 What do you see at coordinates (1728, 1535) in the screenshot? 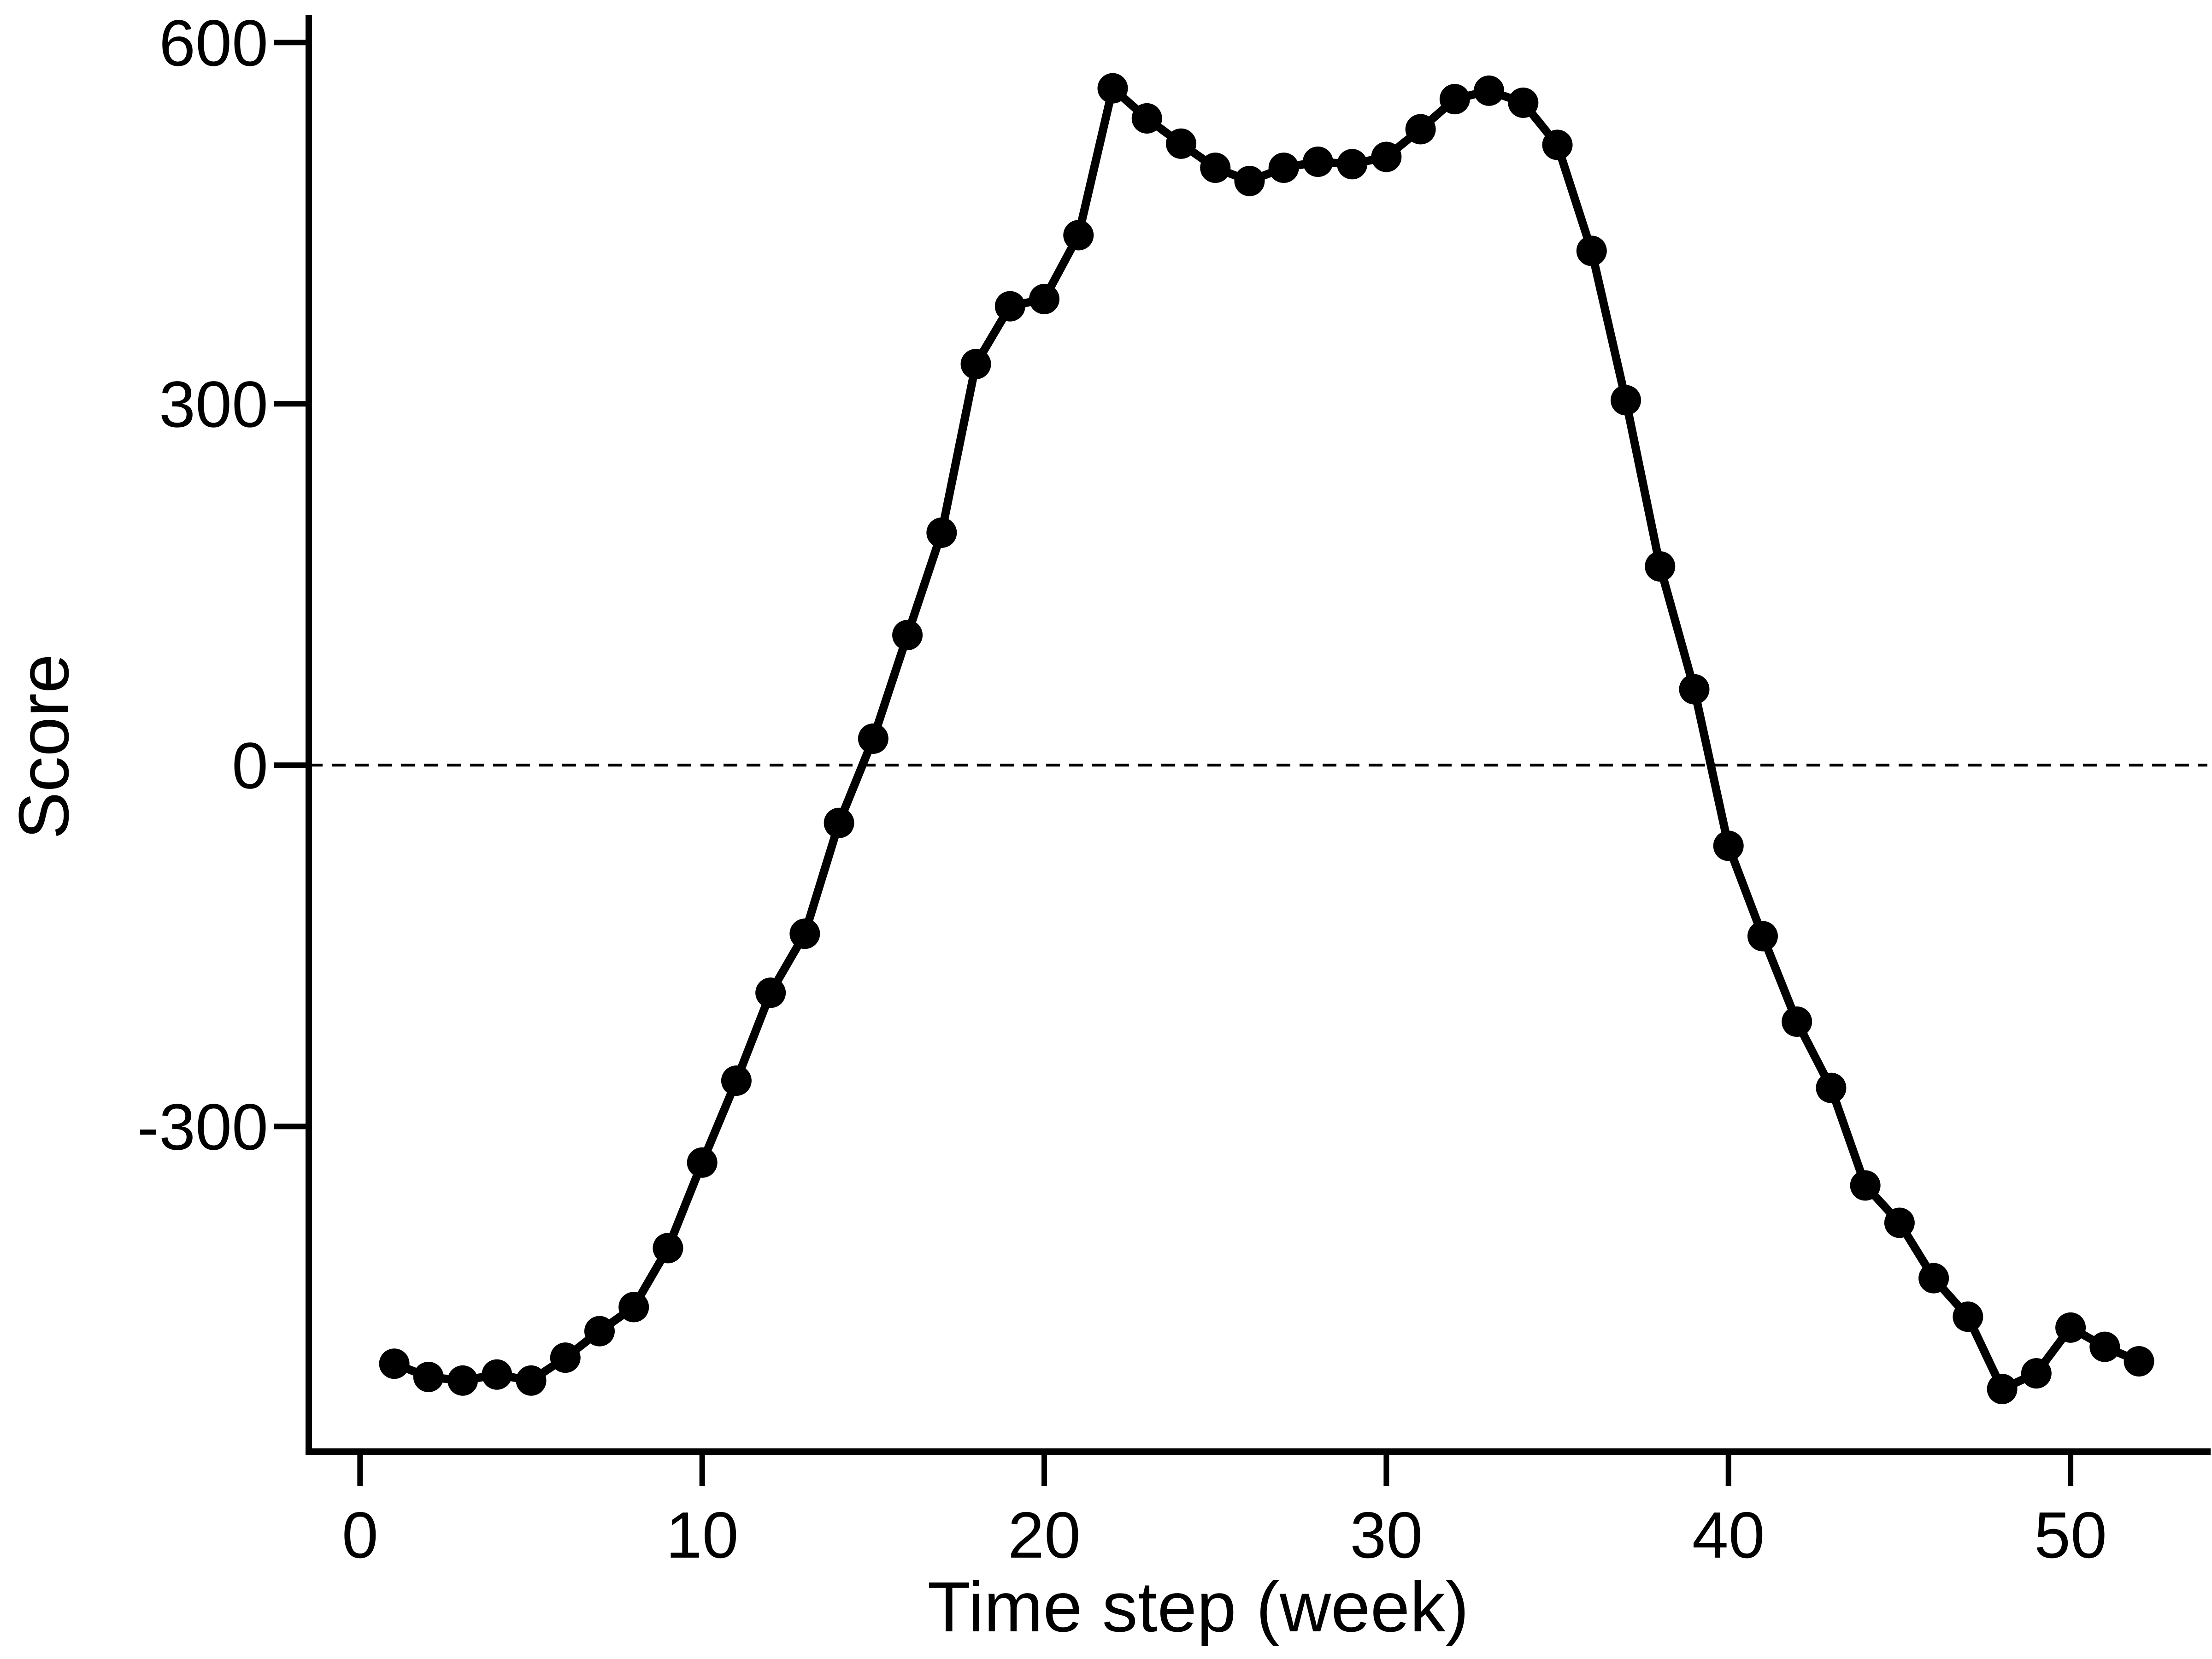
I see `x-tick-label: 40` at bounding box center [1728, 1535].